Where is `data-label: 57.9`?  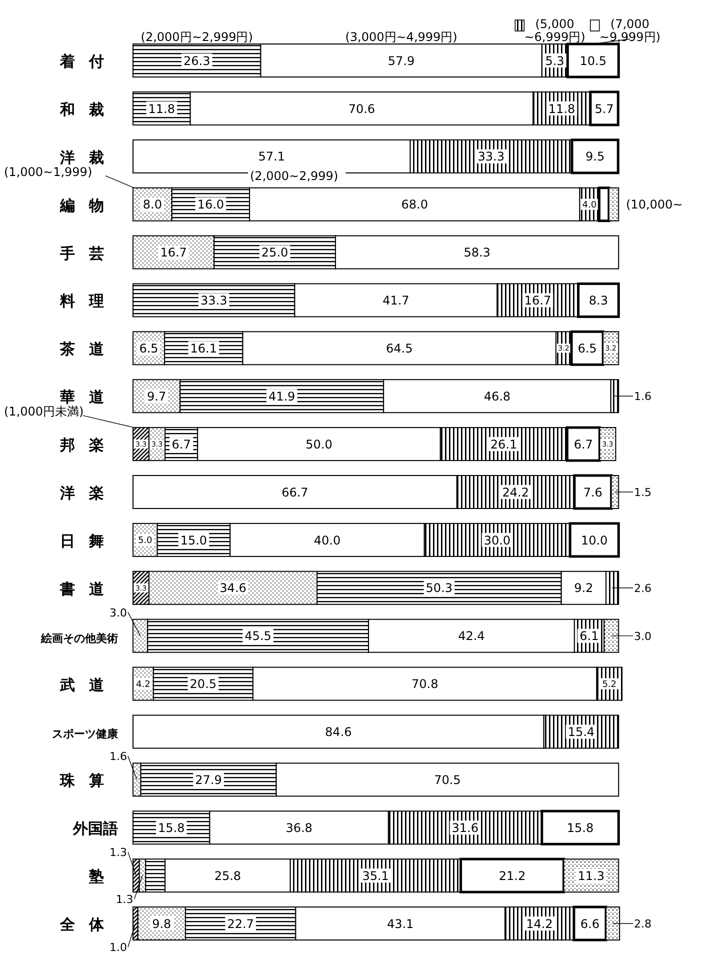
data-label: 57.9 is located at coordinates (401, 61).